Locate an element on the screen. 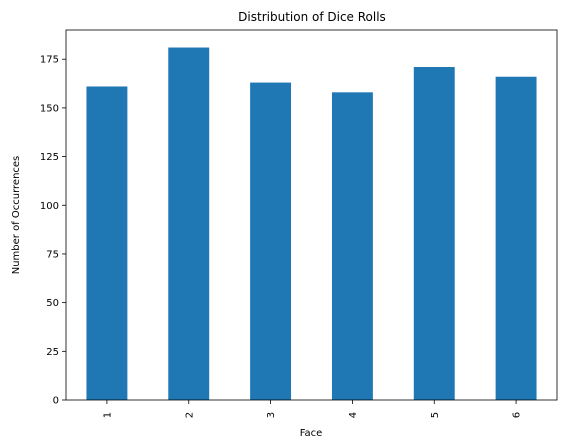 This screenshot has height=448, width=571. x-axis-label: Face is located at coordinates (311, 433).